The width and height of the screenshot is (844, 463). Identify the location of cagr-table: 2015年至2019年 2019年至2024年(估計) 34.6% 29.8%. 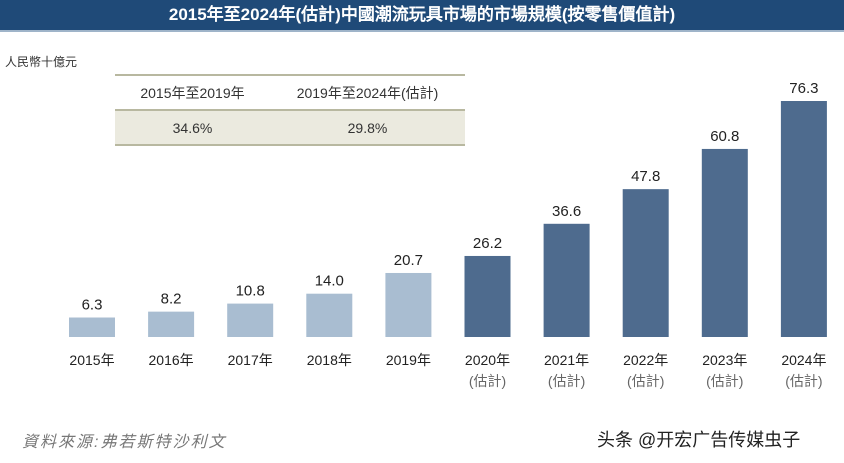
(290, 110).